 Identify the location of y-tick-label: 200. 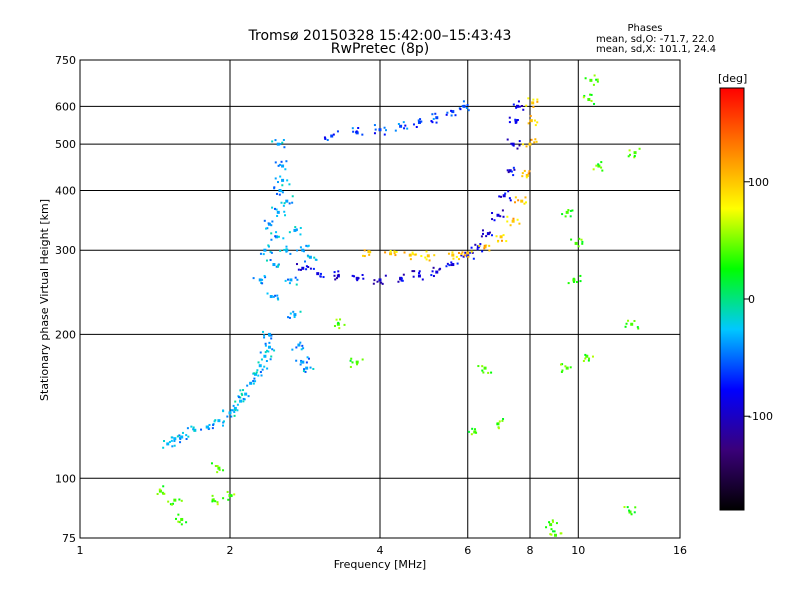
(65, 334).